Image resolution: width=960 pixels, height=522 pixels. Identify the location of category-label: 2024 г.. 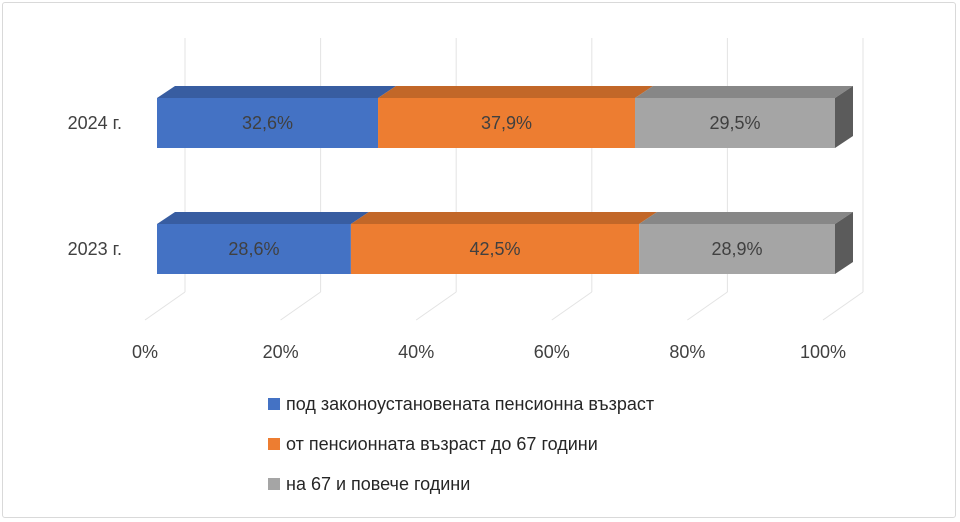
(95, 123).